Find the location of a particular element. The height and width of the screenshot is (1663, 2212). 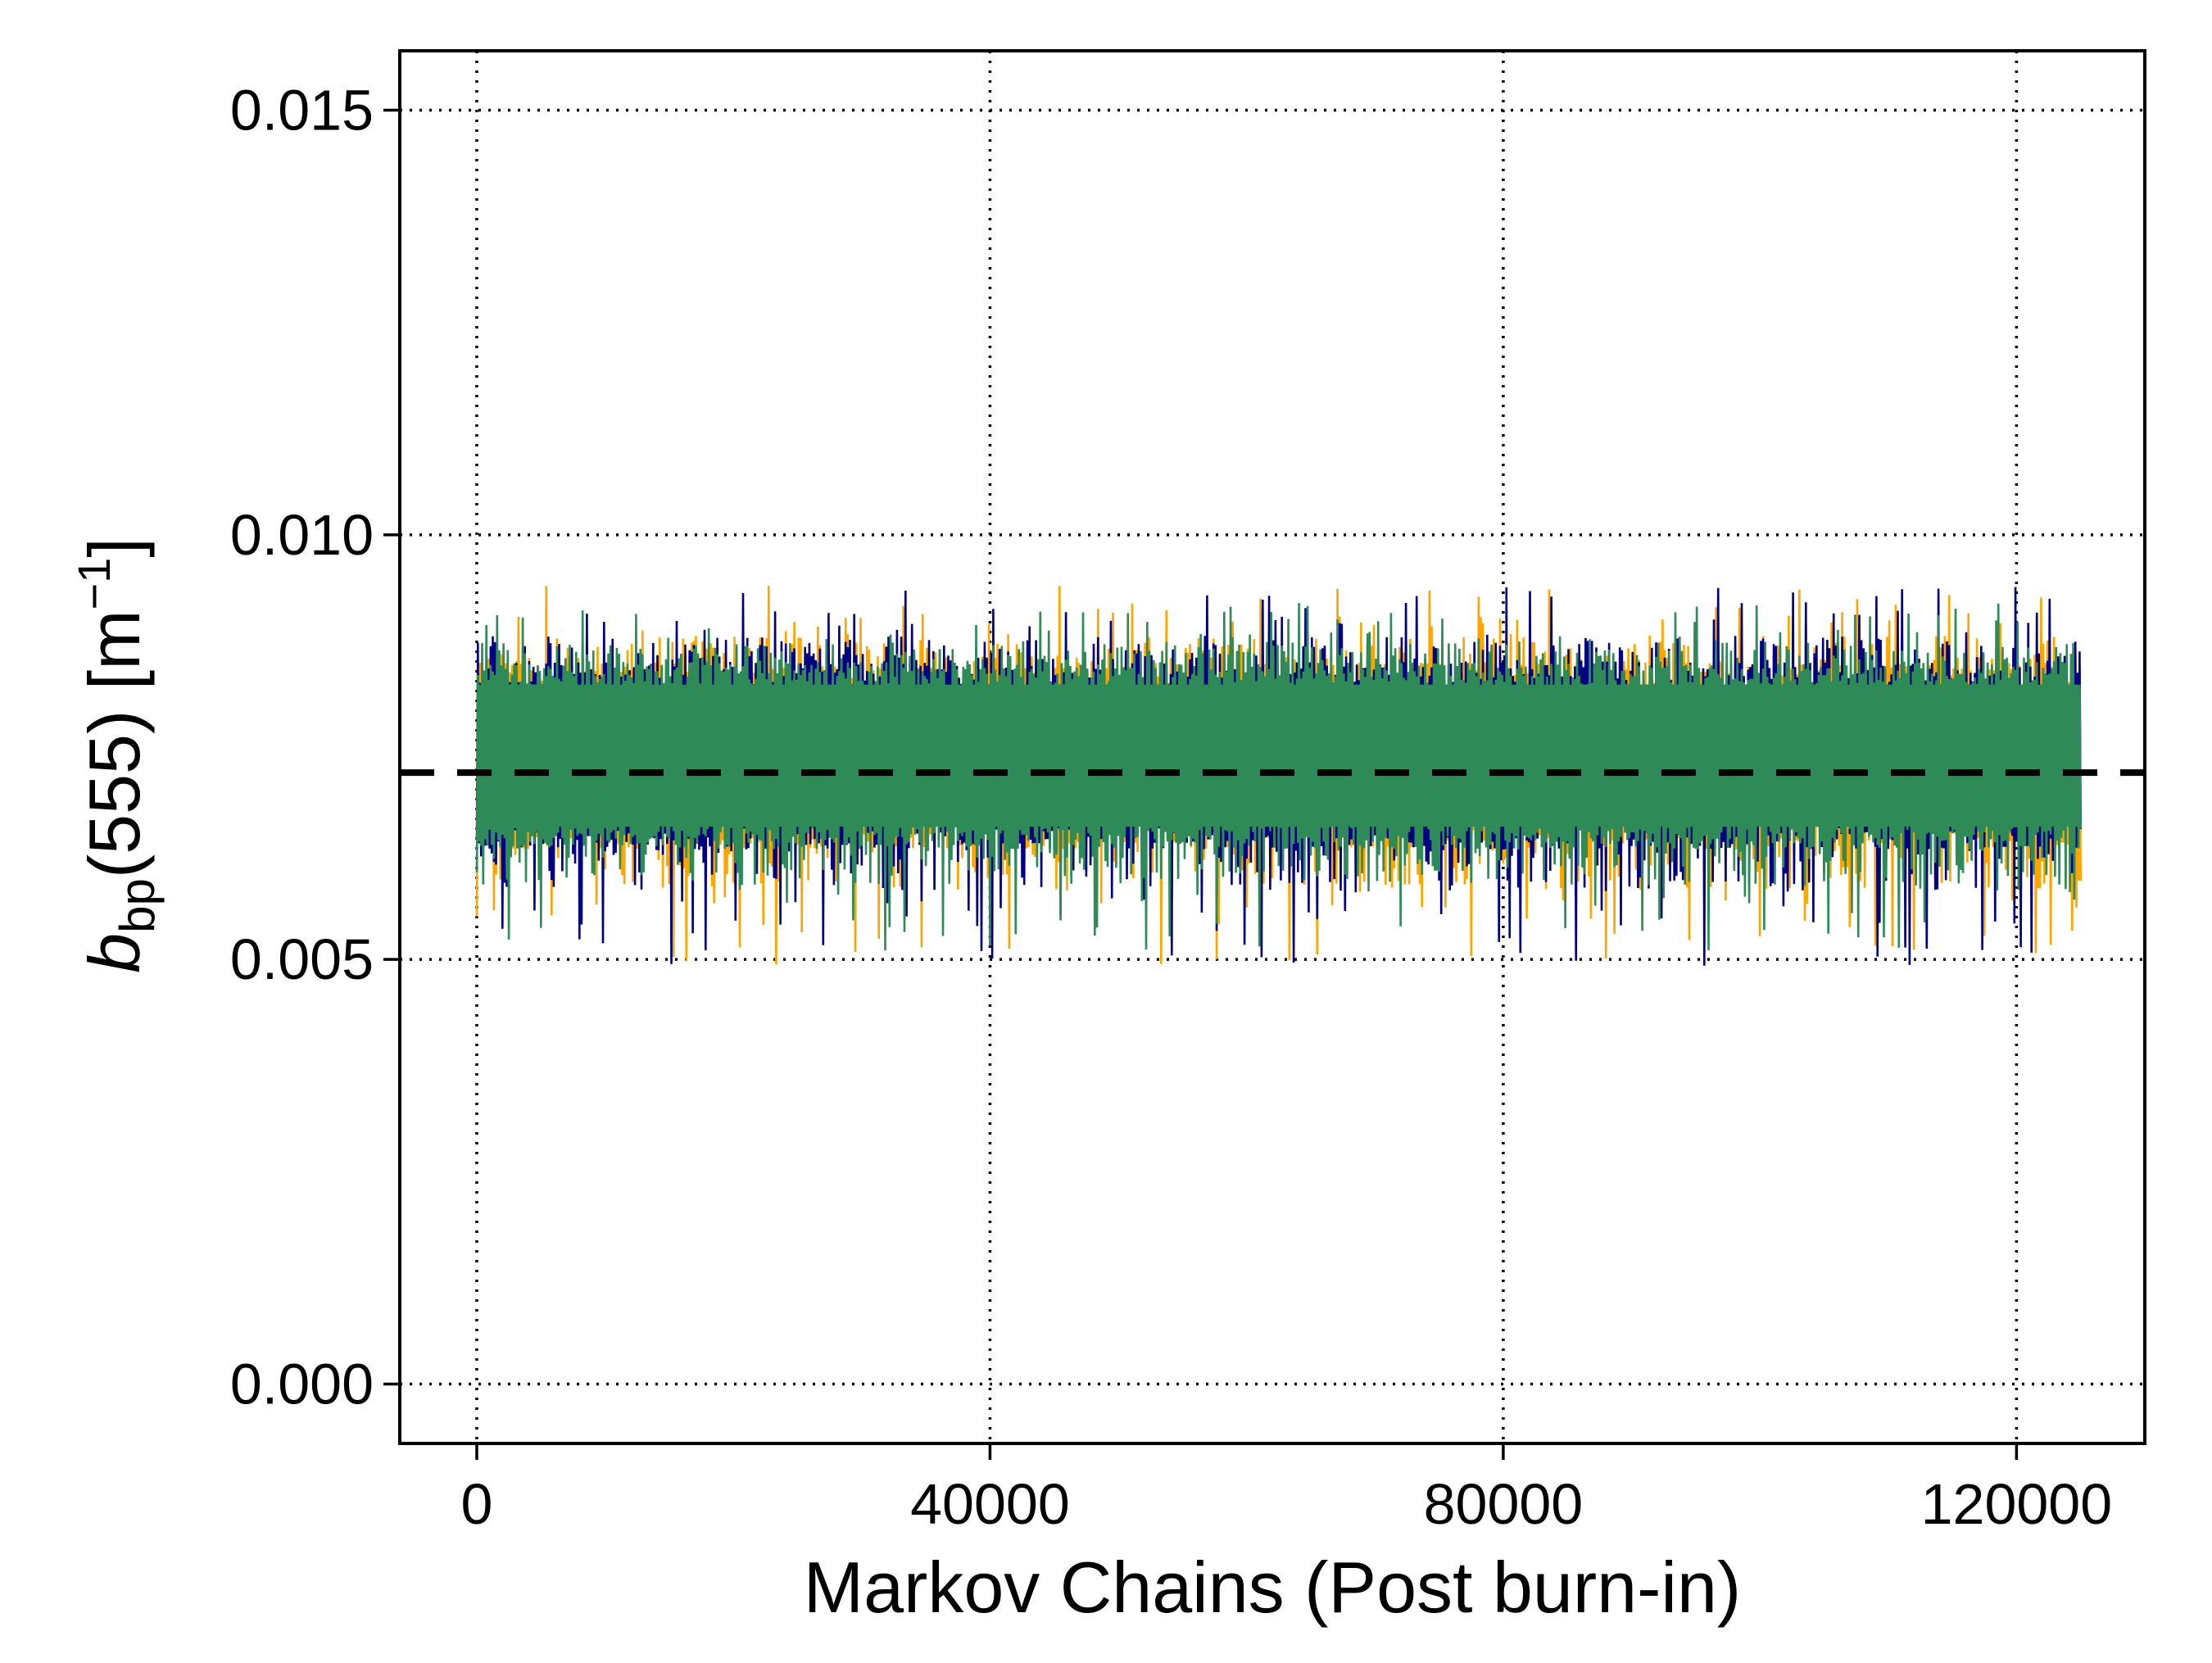

x-tick-label: 80000 is located at coordinates (1504, 1504).